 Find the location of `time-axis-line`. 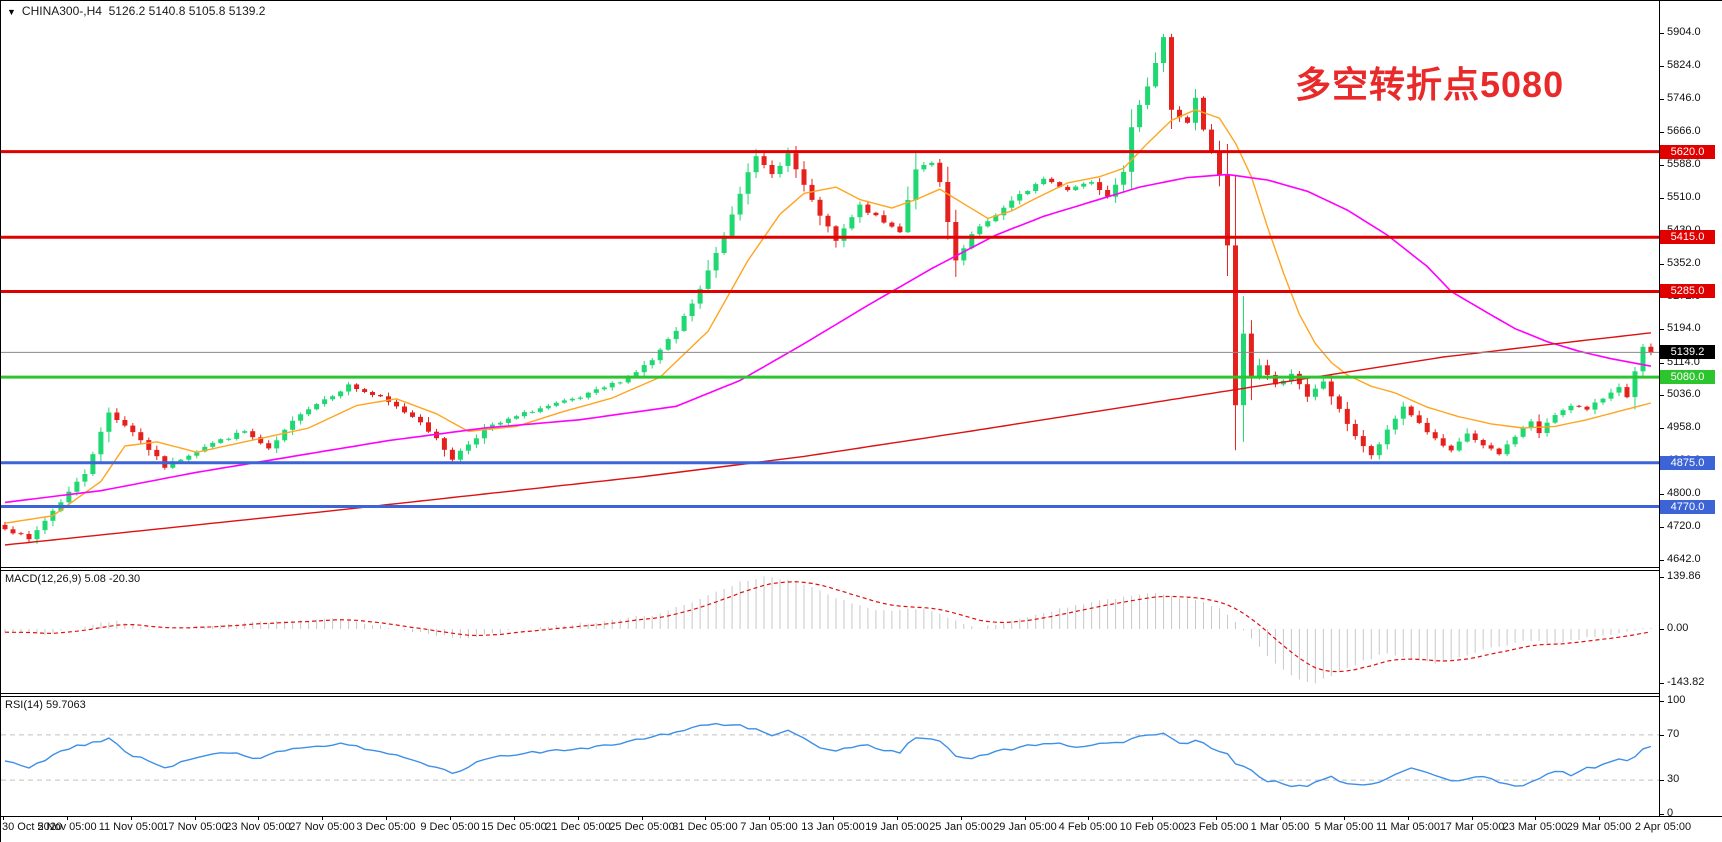

time-axis-line is located at coordinates (861, 816).